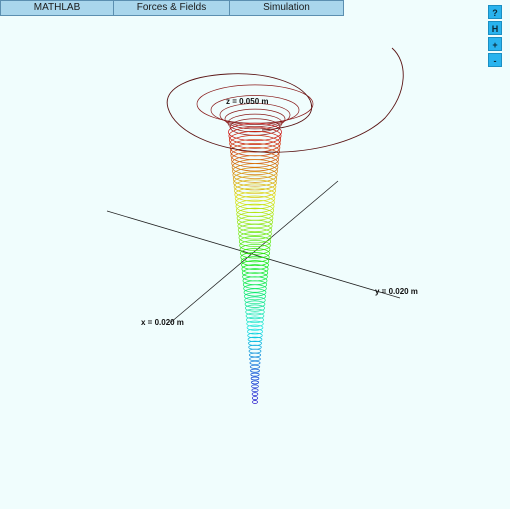 This screenshot has width=510, height=509. Describe the element at coordinates (495, 44) in the screenshot. I see `zoom-in-button: +` at that location.